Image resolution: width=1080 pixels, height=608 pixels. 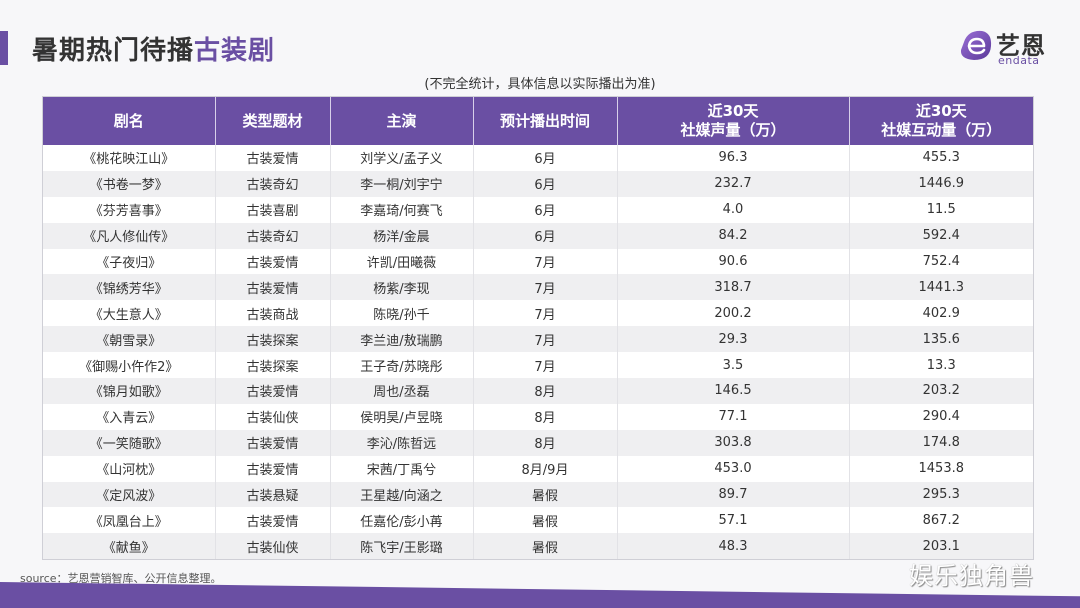 What do you see at coordinates (402, 546) in the screenshot?
I see `cell-cast: 陈飞宇/王影璐` at bounding box center [402, 546].